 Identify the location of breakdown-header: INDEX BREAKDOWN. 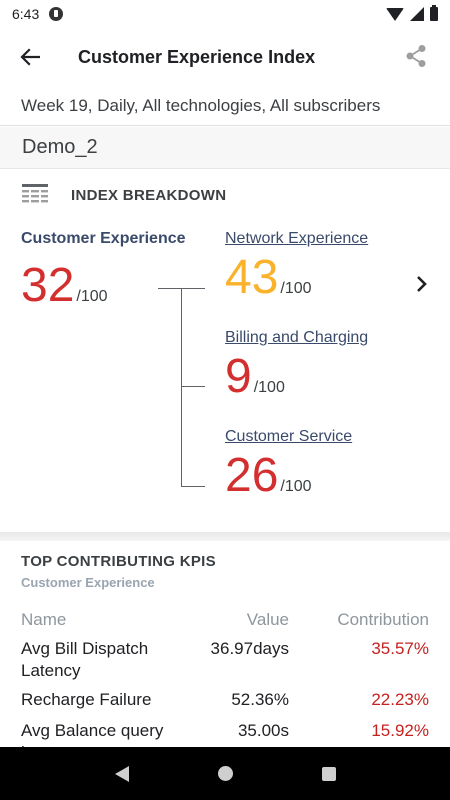
(124, 195).